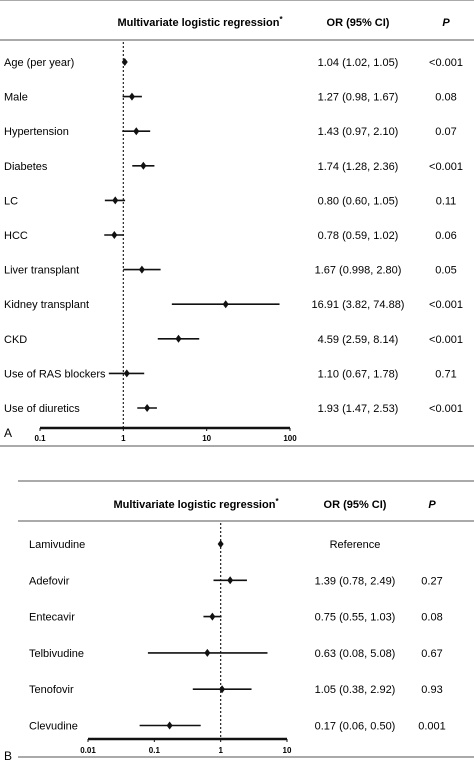 The width and height of the screenshot is (474, 766). Describe the element at coordinates (51, 690) in the screenshot. I see `row-label: Tenofovir` at that location.